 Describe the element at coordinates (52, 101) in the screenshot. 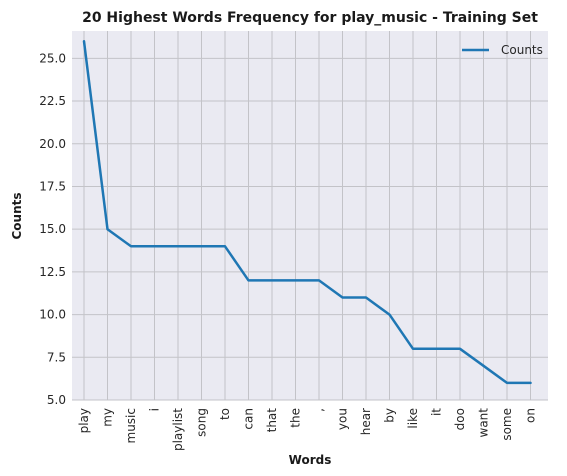

I see `y-tick-label: 22.5` at that location.